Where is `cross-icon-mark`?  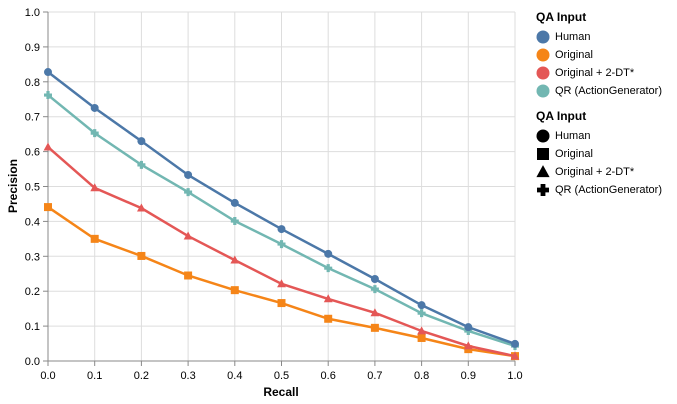 cross-icon-mark is located at coordinates (543, 190).